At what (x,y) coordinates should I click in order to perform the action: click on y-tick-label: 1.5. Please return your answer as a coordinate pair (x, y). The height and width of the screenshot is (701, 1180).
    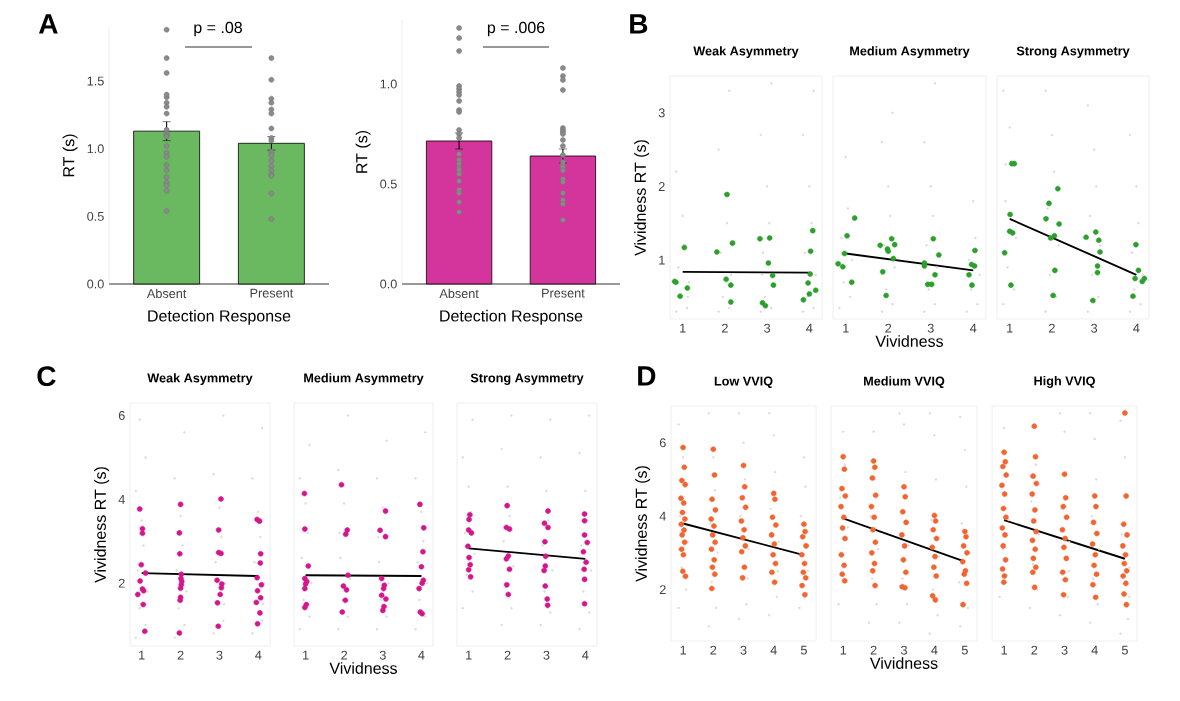
    Looking at the image, I should click on (95, 81).